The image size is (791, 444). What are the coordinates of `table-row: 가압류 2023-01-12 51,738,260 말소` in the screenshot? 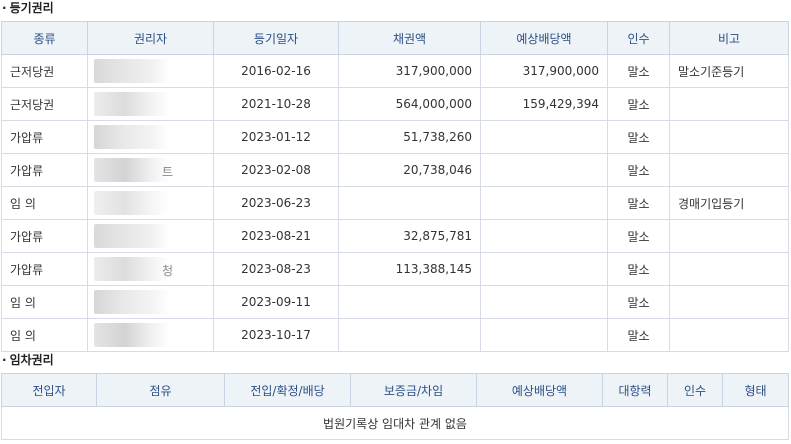 It's located at (395, 137).